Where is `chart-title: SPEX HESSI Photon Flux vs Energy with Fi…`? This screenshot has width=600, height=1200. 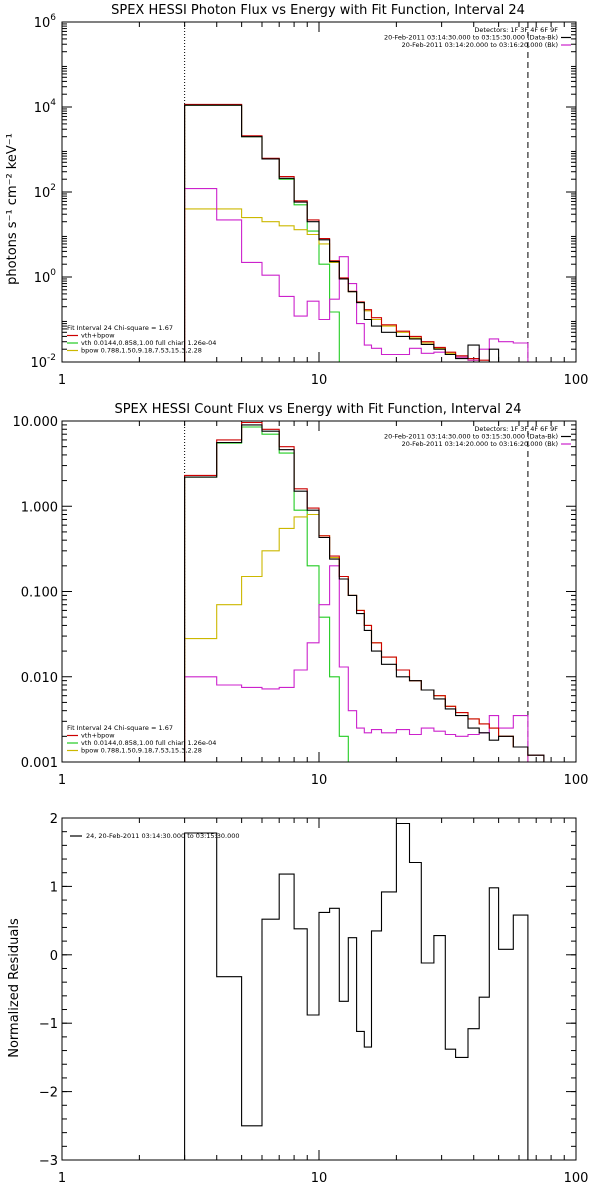 chart-title: SPEX HESSI Photon Flux vs Energy with Fi… is located at coordinates (318, 10).